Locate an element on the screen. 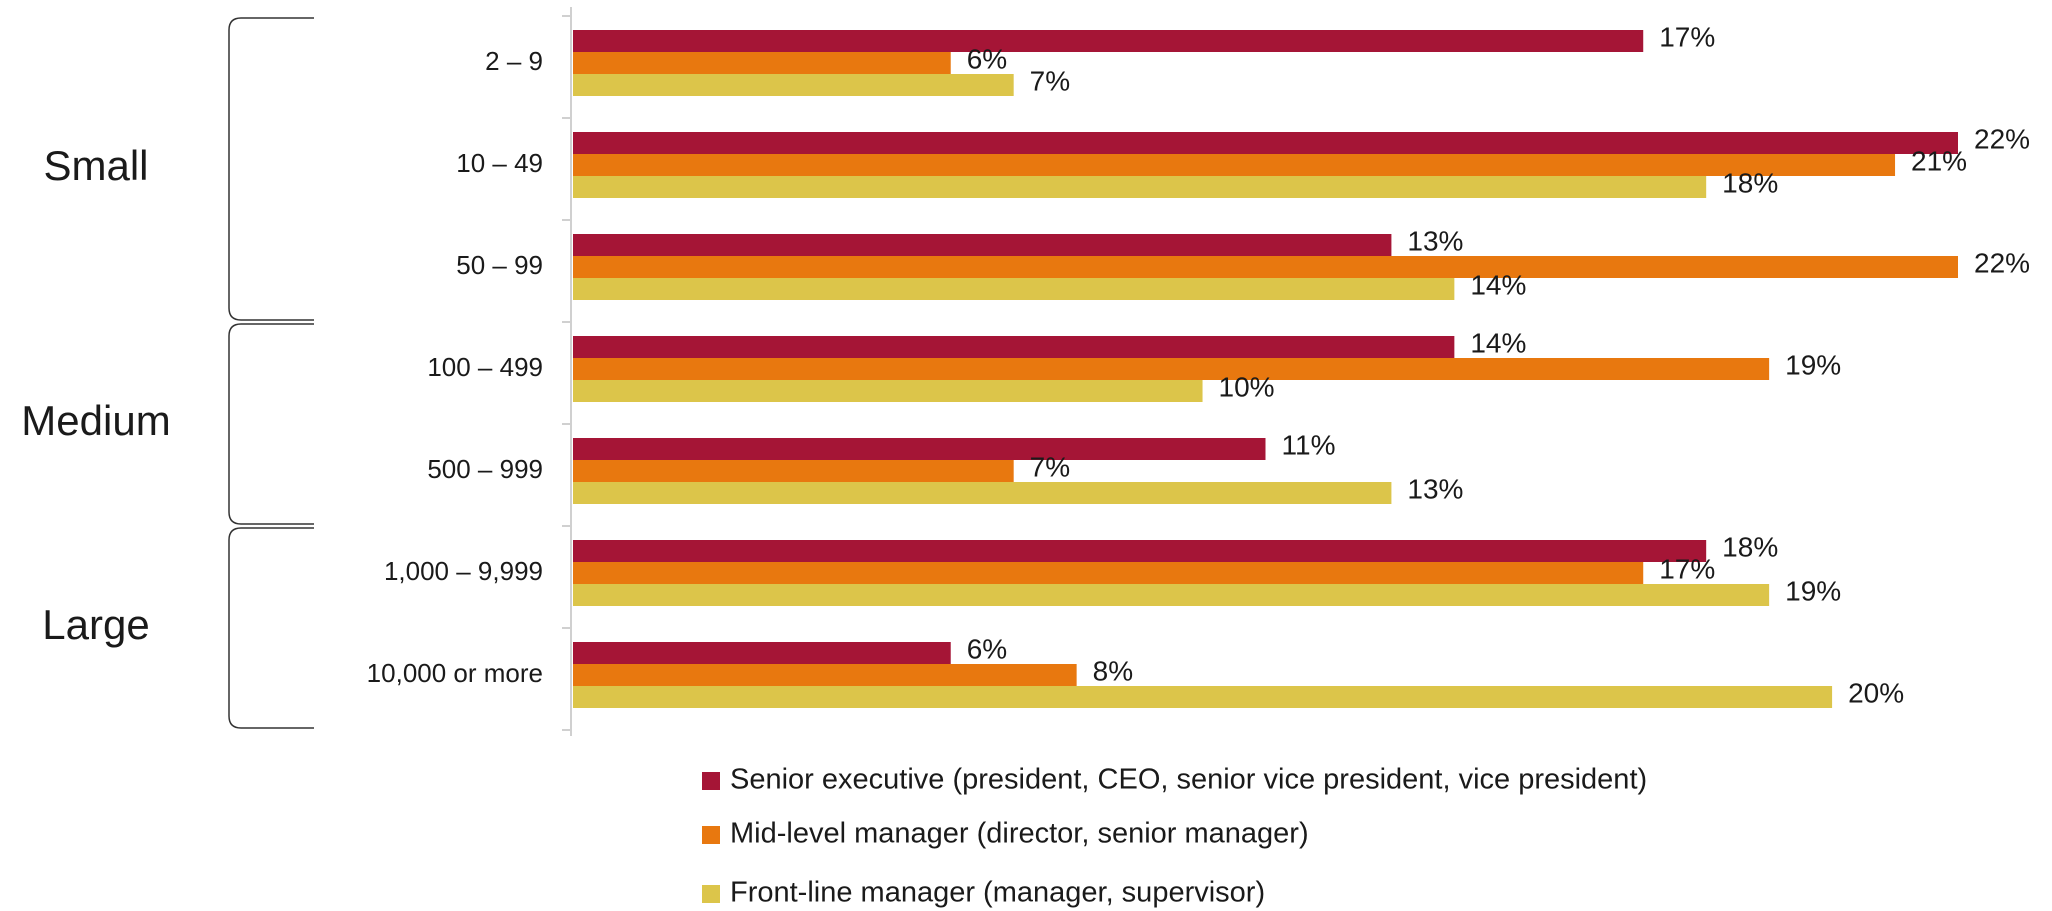 This screenshot has height=911, width=2052. legend-label: Front-line manager (manager, supervisor) is located at coordinates (997, 893).